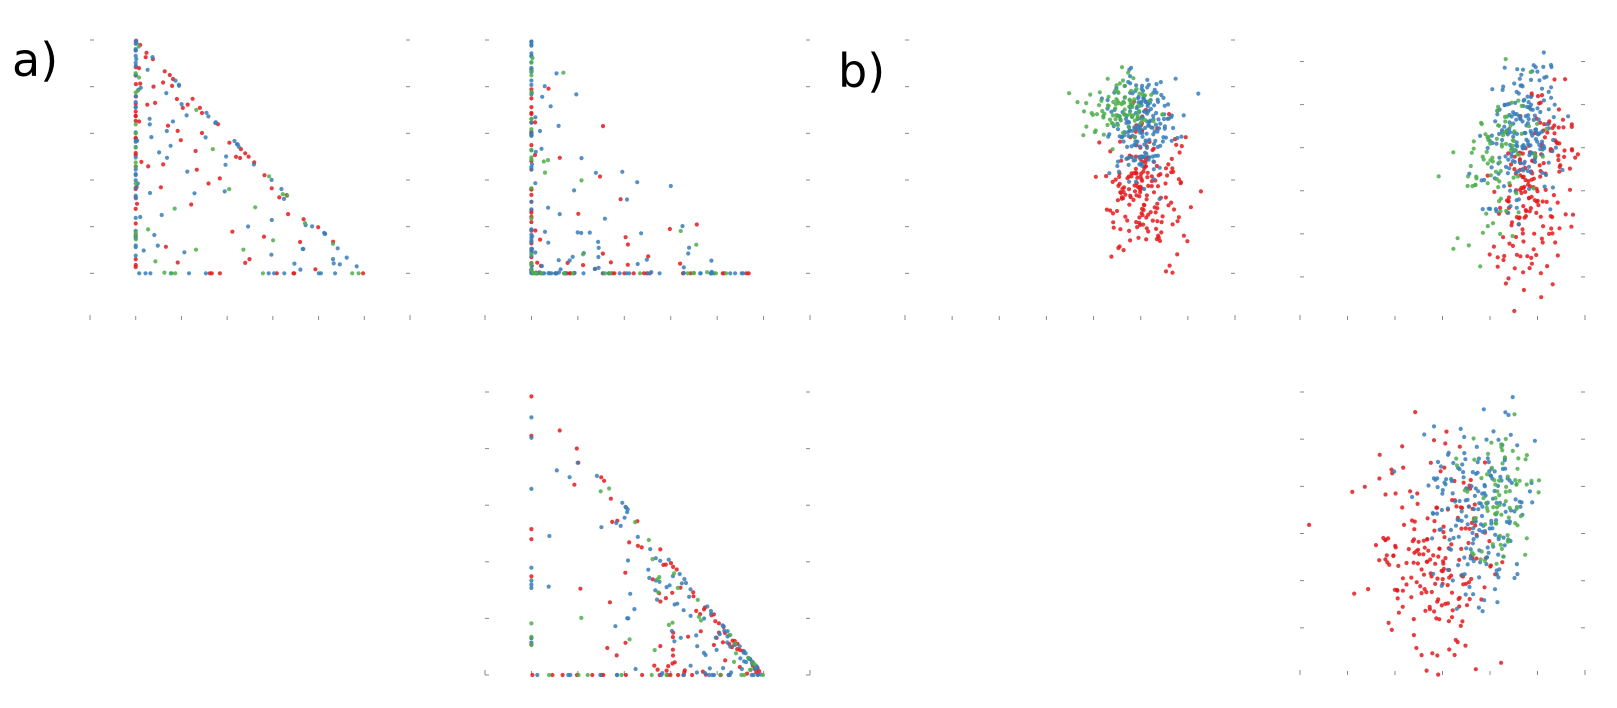  Describe the element at coordinates (35, 60) in the screenshot. I see `panel-label-a: a)` at that location.